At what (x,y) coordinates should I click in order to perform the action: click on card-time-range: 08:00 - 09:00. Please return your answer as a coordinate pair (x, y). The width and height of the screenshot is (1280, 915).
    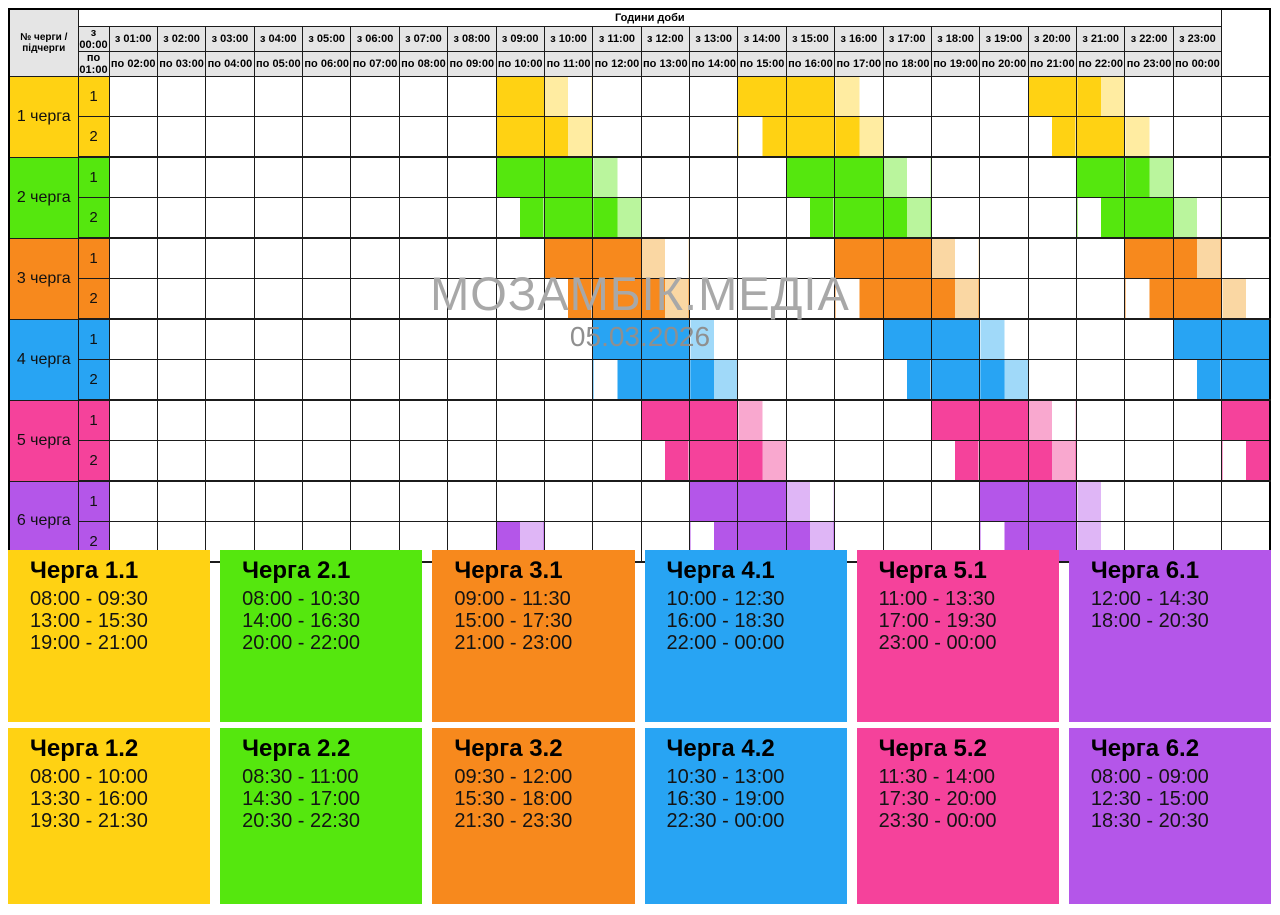
    Looking at the image, I should click on (1149, 776).